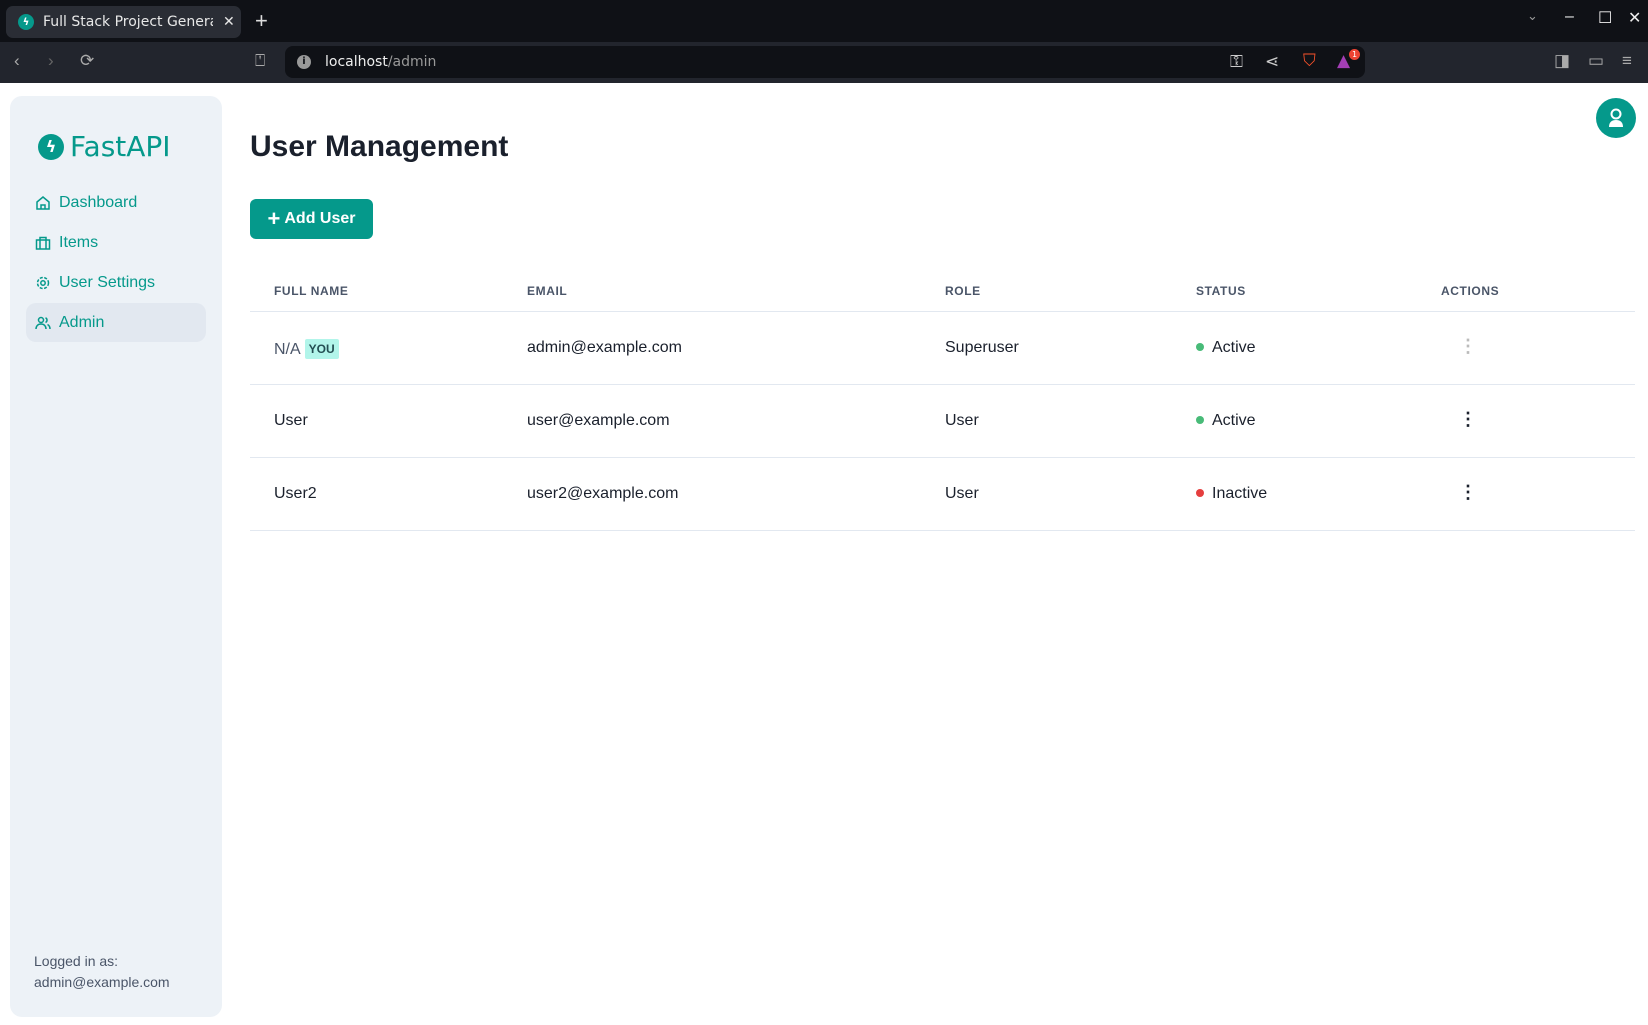 The width and height of the screenshot is (1648, 1025). What do you see at coordinates (43, 202) in the screenshot?
I see `home-icon` at bounding box center [43, 202].